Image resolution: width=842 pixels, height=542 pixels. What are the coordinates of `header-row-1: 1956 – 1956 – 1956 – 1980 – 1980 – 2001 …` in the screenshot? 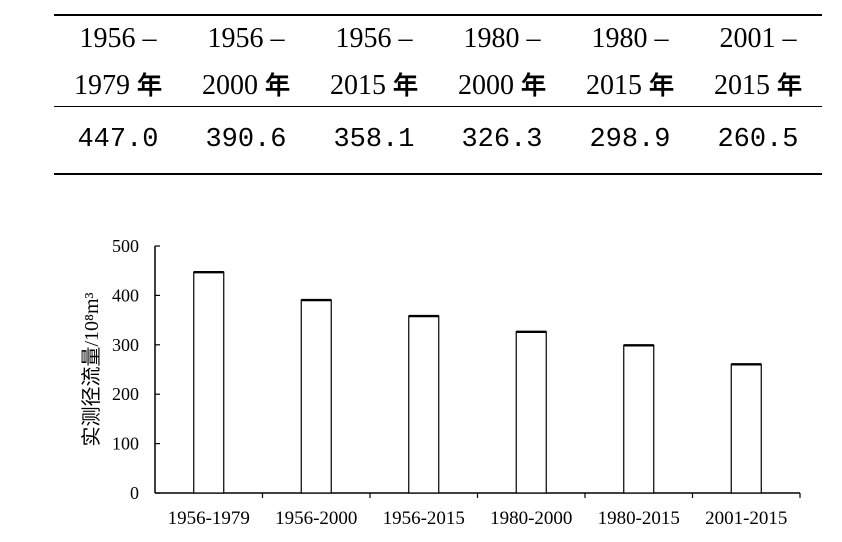 It's located at (438, 38).